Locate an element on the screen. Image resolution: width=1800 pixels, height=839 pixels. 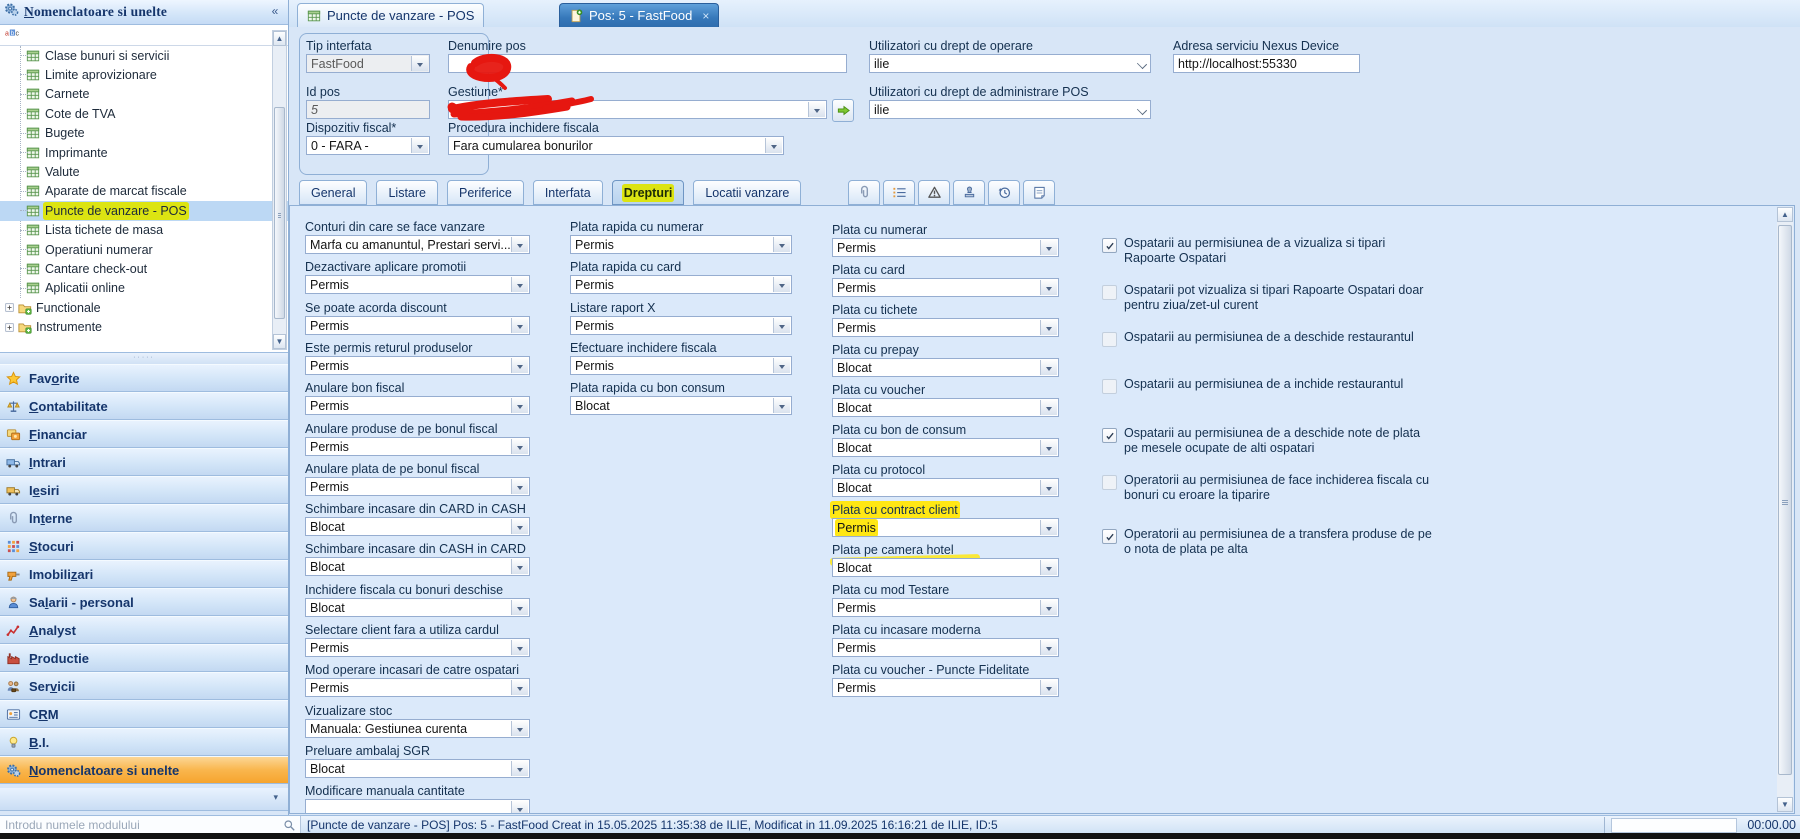
tab-general: General is located at coordinates (333, 192).